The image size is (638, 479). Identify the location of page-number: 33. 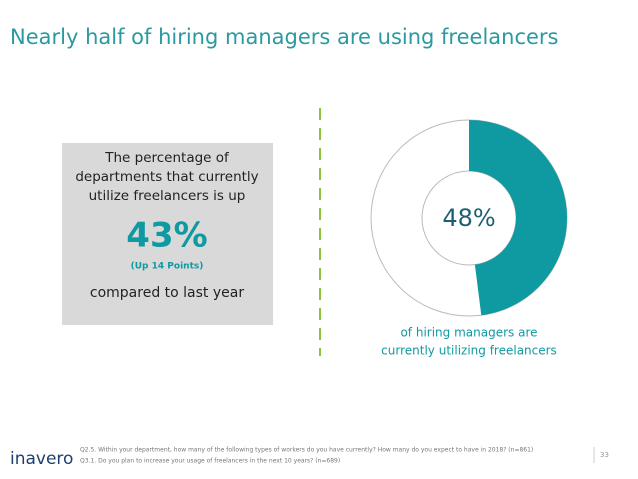
(604, 455).